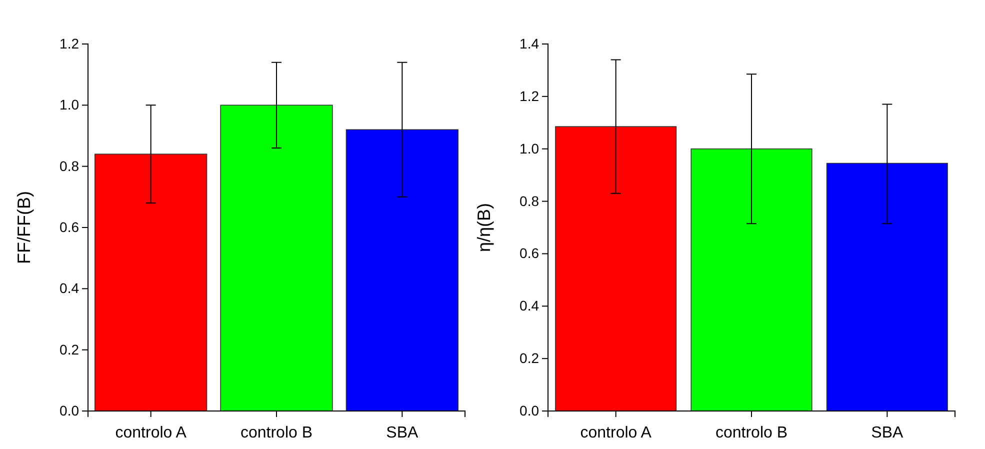 The image size is (985, 449). Describe the element at coordinates (24, 227) in the screenshot. I see `y-axis-title: FF/FF(B)` at that location.